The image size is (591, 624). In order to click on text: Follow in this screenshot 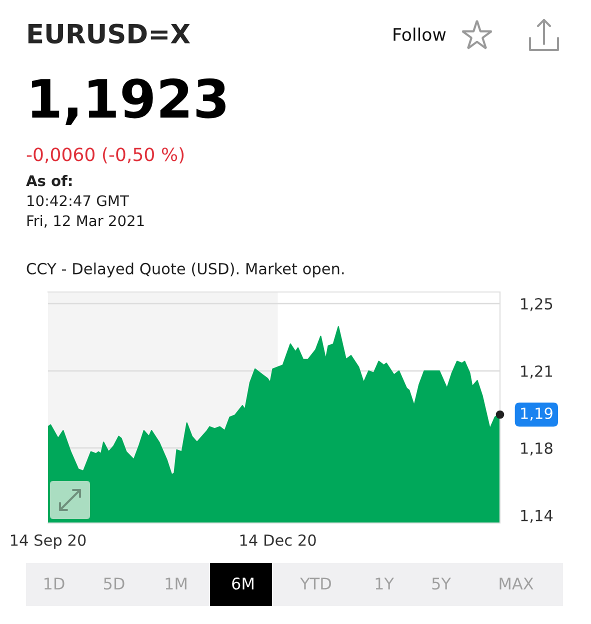, I will do `click(420, 35)`.